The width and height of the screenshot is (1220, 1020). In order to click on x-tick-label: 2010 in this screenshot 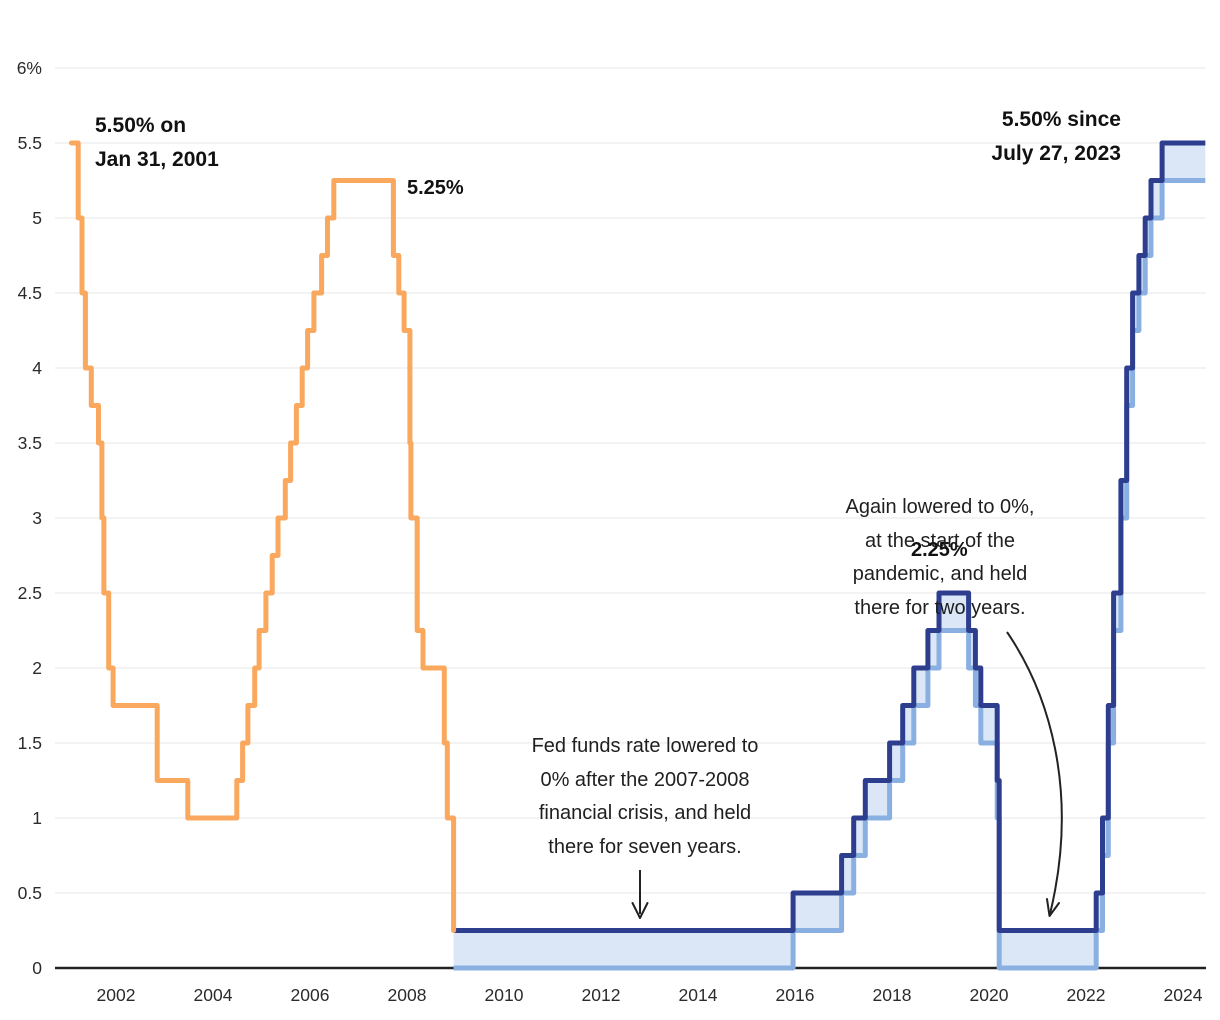, I will do `click(504, 995)`.